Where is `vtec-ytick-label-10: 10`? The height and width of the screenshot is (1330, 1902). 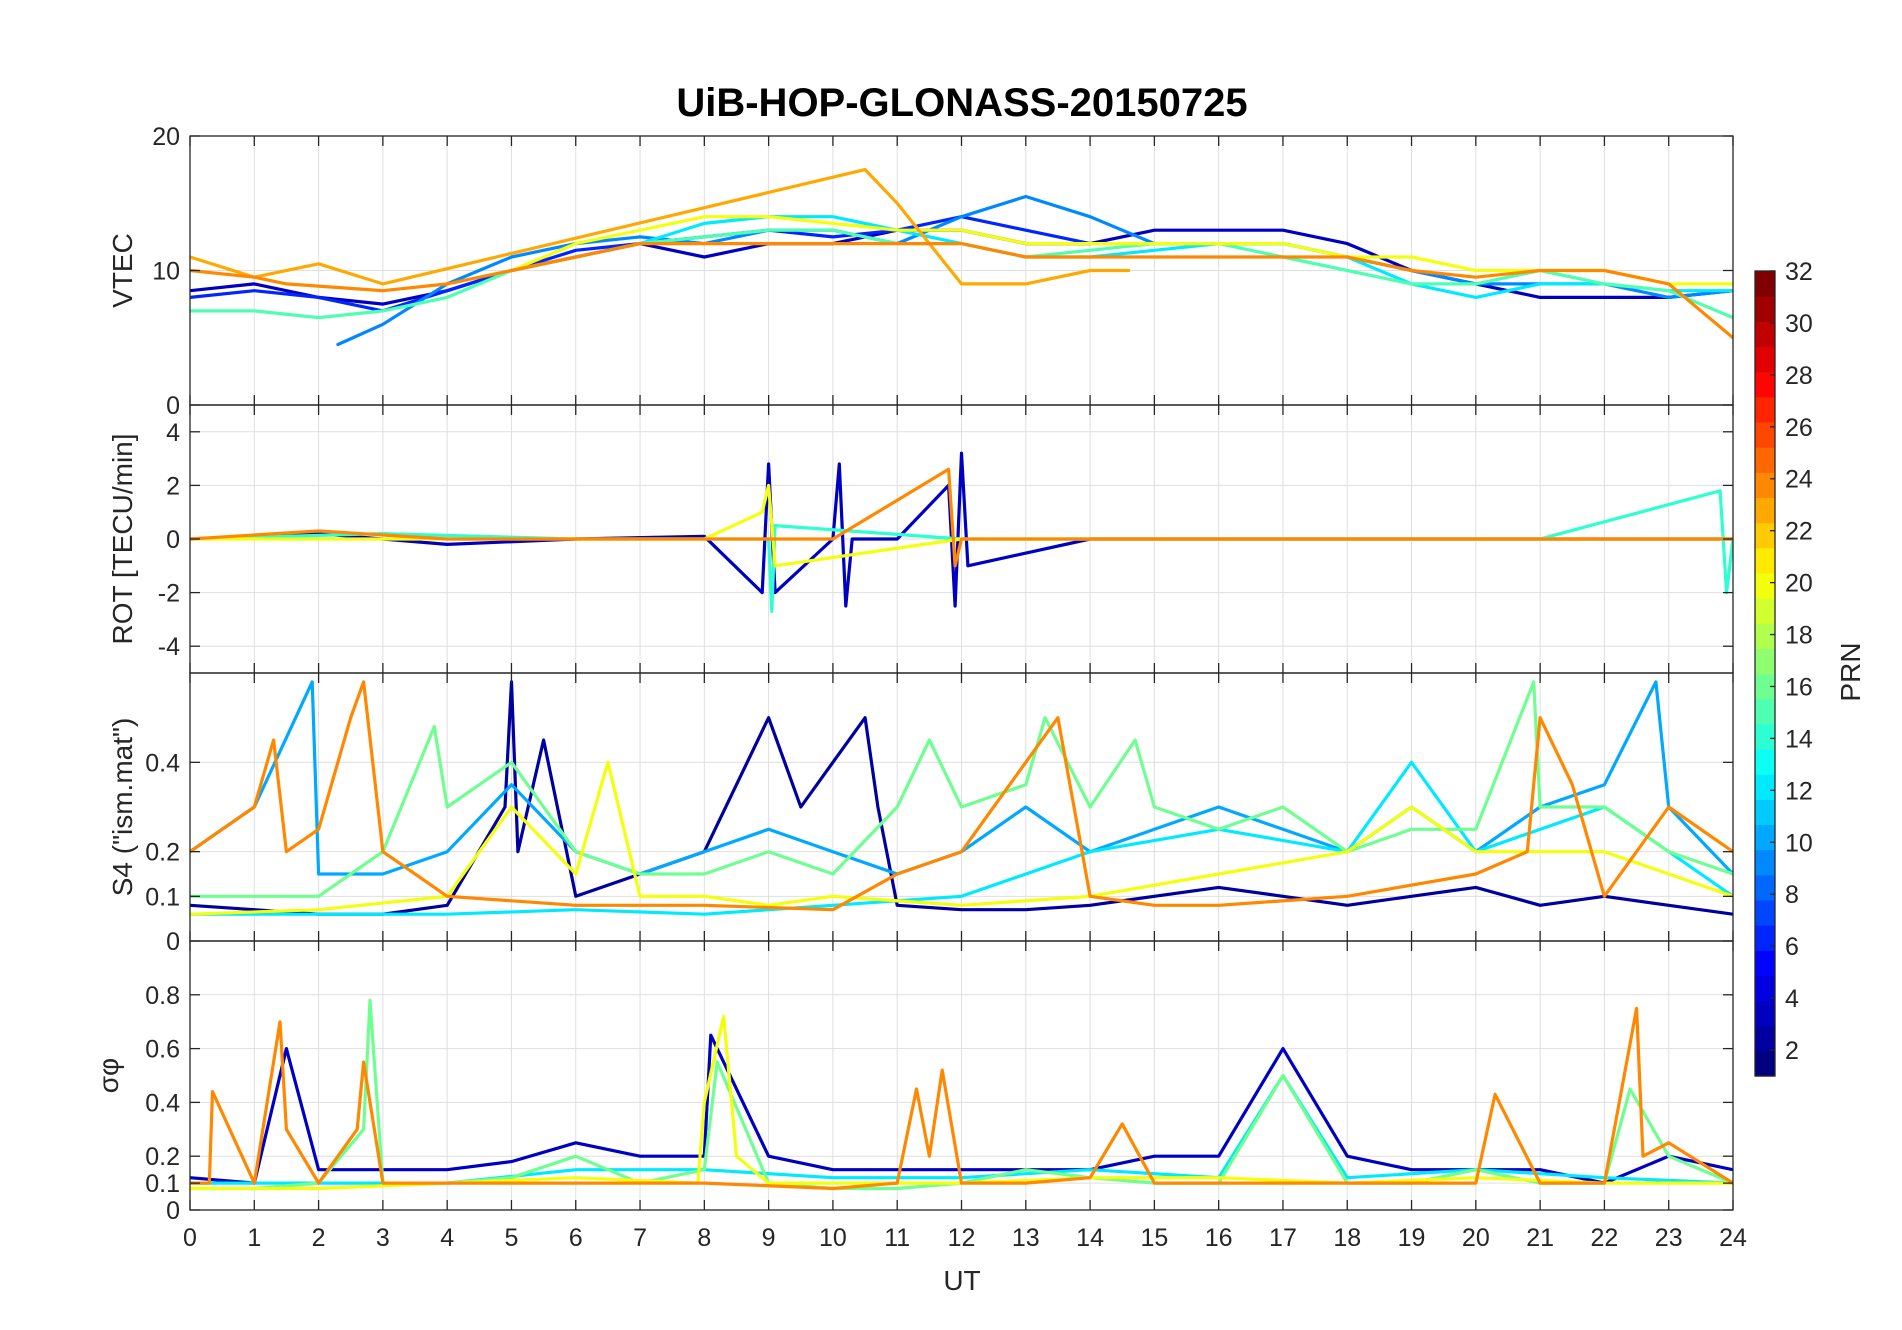 vtec-ytick-label-10: 10 is located at coordinates (166, 272).